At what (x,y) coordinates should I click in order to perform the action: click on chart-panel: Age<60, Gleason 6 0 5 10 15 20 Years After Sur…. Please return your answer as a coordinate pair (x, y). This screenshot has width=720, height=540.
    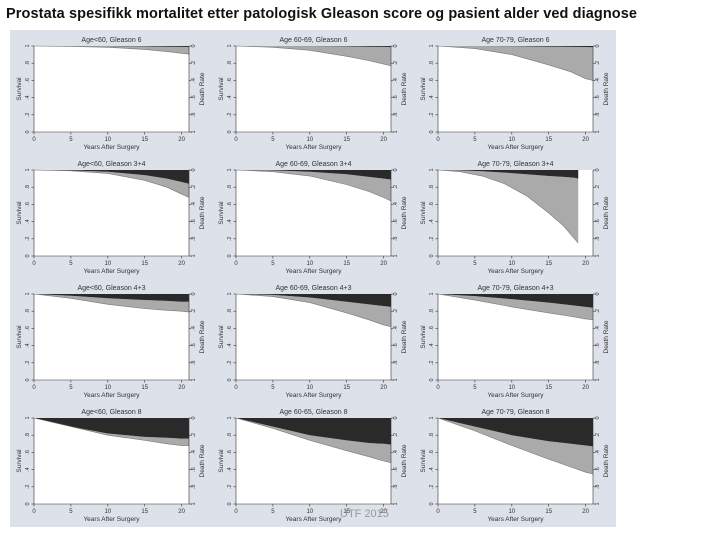
    Looking at the image, I should click on (111, 92).